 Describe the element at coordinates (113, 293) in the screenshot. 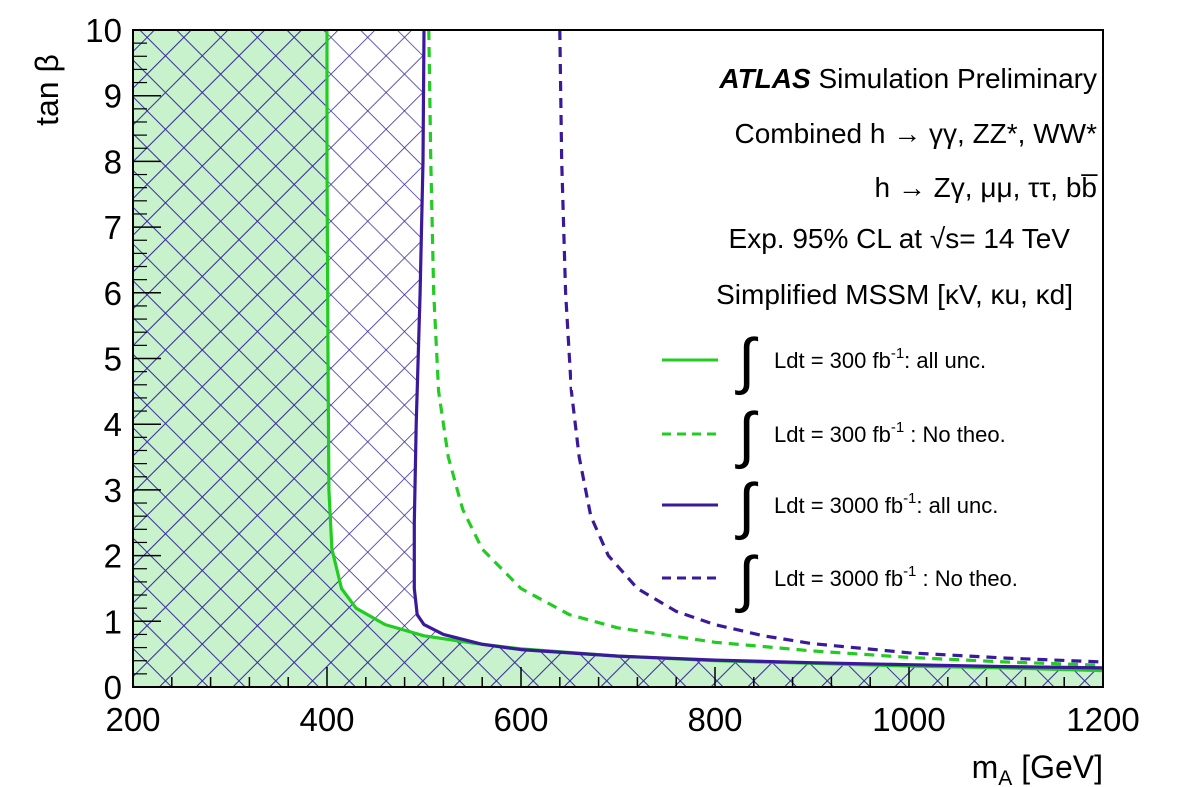

I see `y-tick-label: 6` at that location.